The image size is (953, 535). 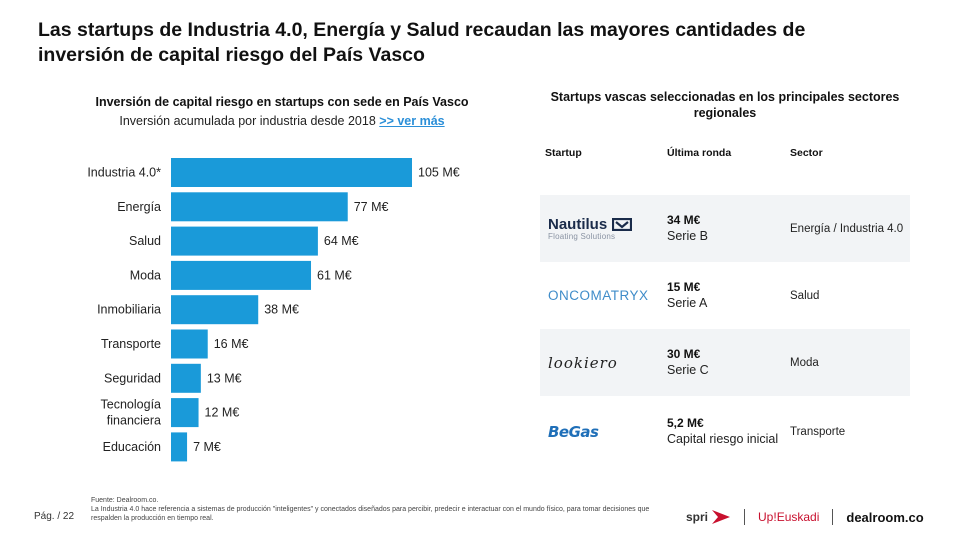 I want to click on spri-logo: spri, so click(x=708, y=517).